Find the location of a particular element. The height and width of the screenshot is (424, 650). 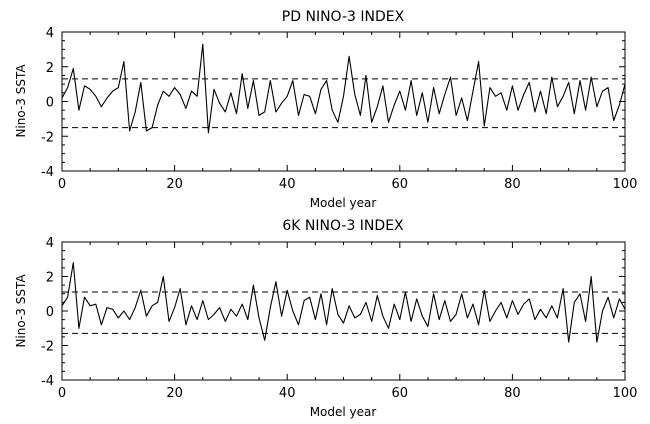

chart-title: 6K NINO-3 INDEX is located at coordinates (343, 226).